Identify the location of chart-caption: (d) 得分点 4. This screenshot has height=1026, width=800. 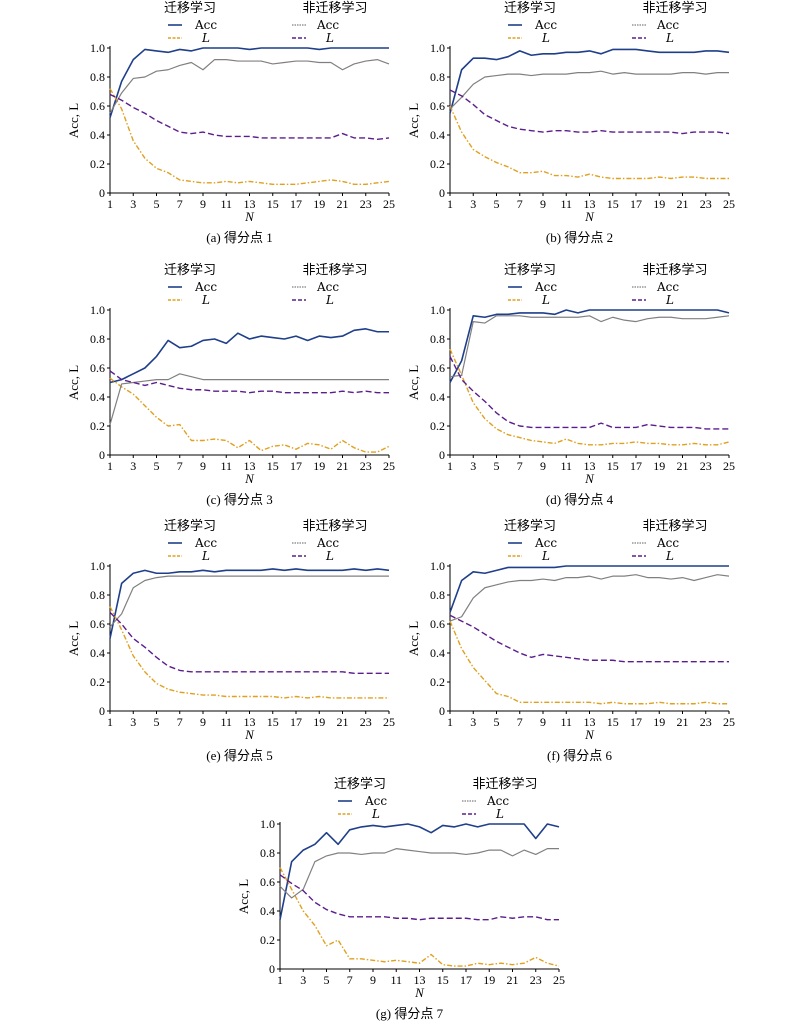
(580, 499).